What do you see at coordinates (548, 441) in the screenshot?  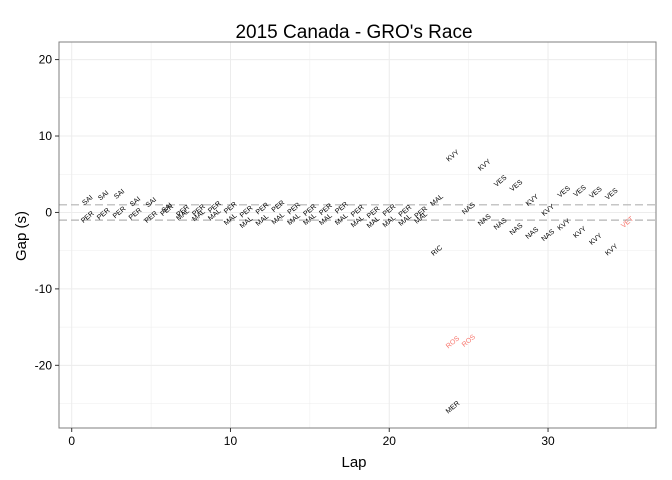 I see `x-tick-label: 30` at bounding box center [548, 441].